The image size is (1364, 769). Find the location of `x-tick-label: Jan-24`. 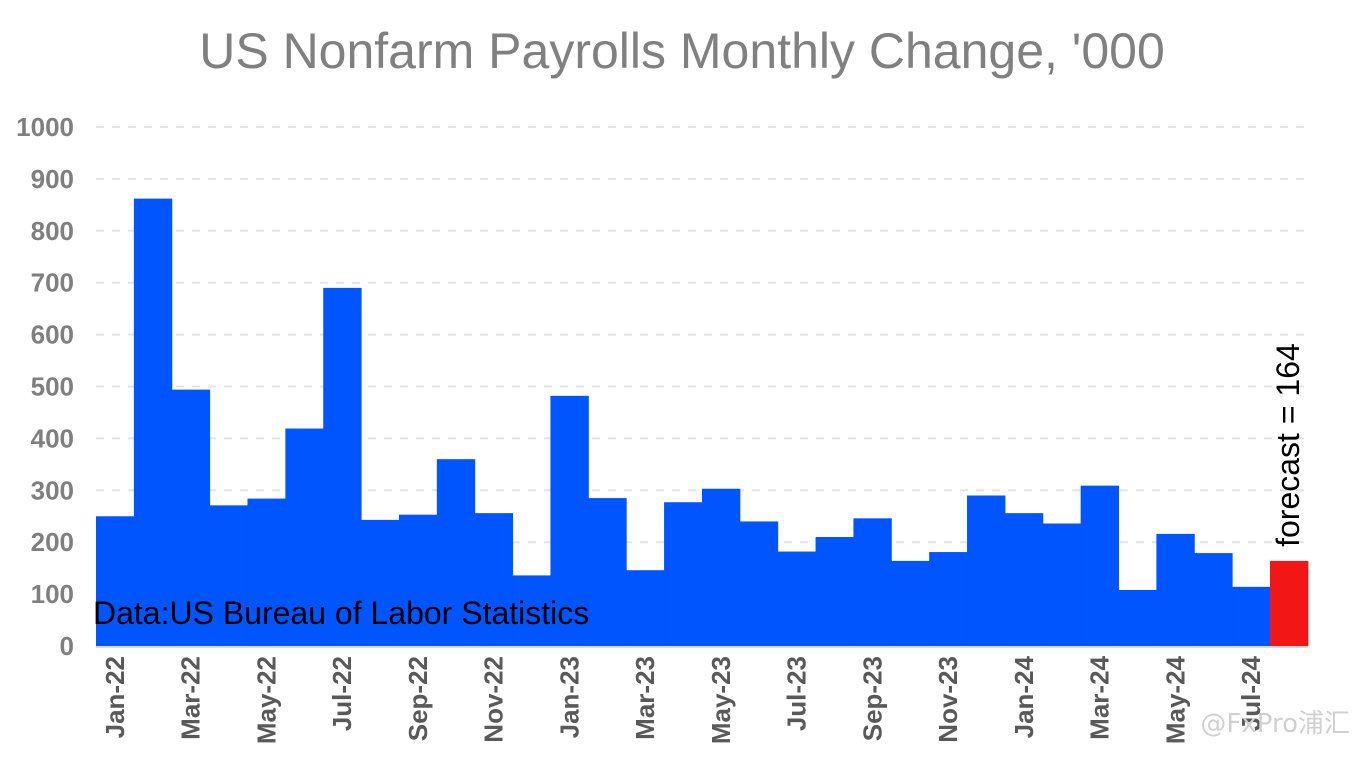

x-tick-label: Jan-24 is located at coordinates (1024, 696).